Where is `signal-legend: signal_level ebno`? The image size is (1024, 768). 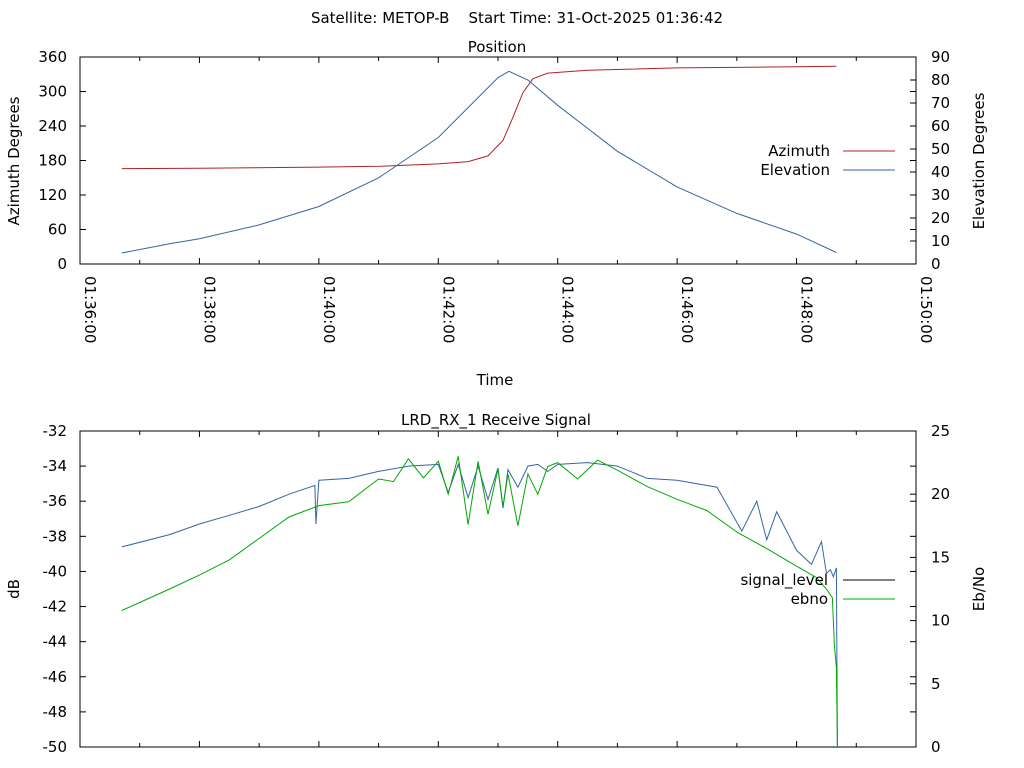 signal-legend: signal_level ebno is located at coordinates (817, 589).